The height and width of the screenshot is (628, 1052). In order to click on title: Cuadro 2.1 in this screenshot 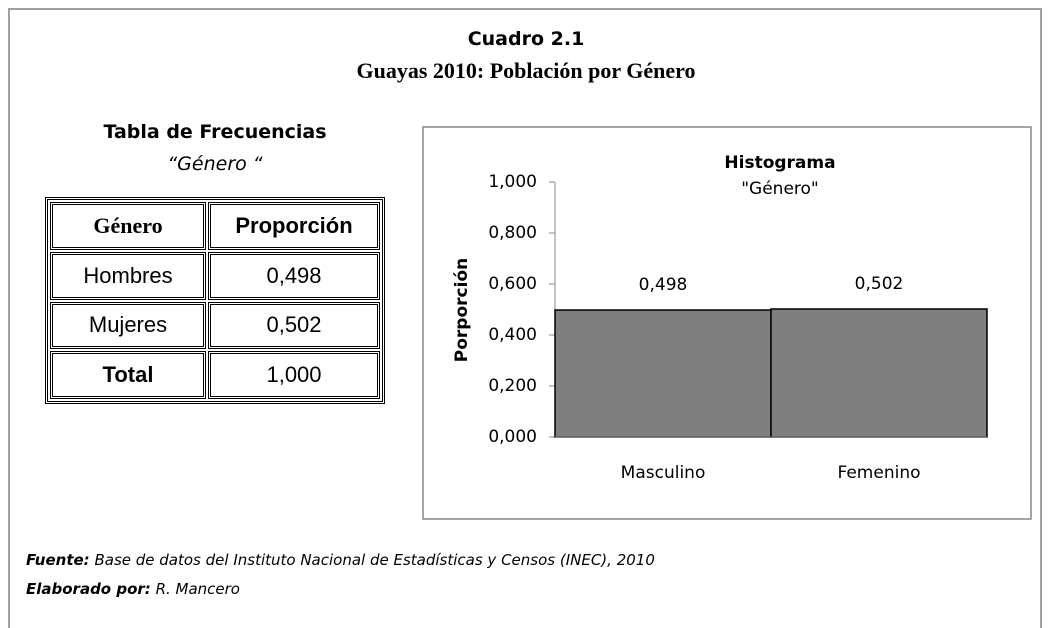, I will do `click(526, 39)`.